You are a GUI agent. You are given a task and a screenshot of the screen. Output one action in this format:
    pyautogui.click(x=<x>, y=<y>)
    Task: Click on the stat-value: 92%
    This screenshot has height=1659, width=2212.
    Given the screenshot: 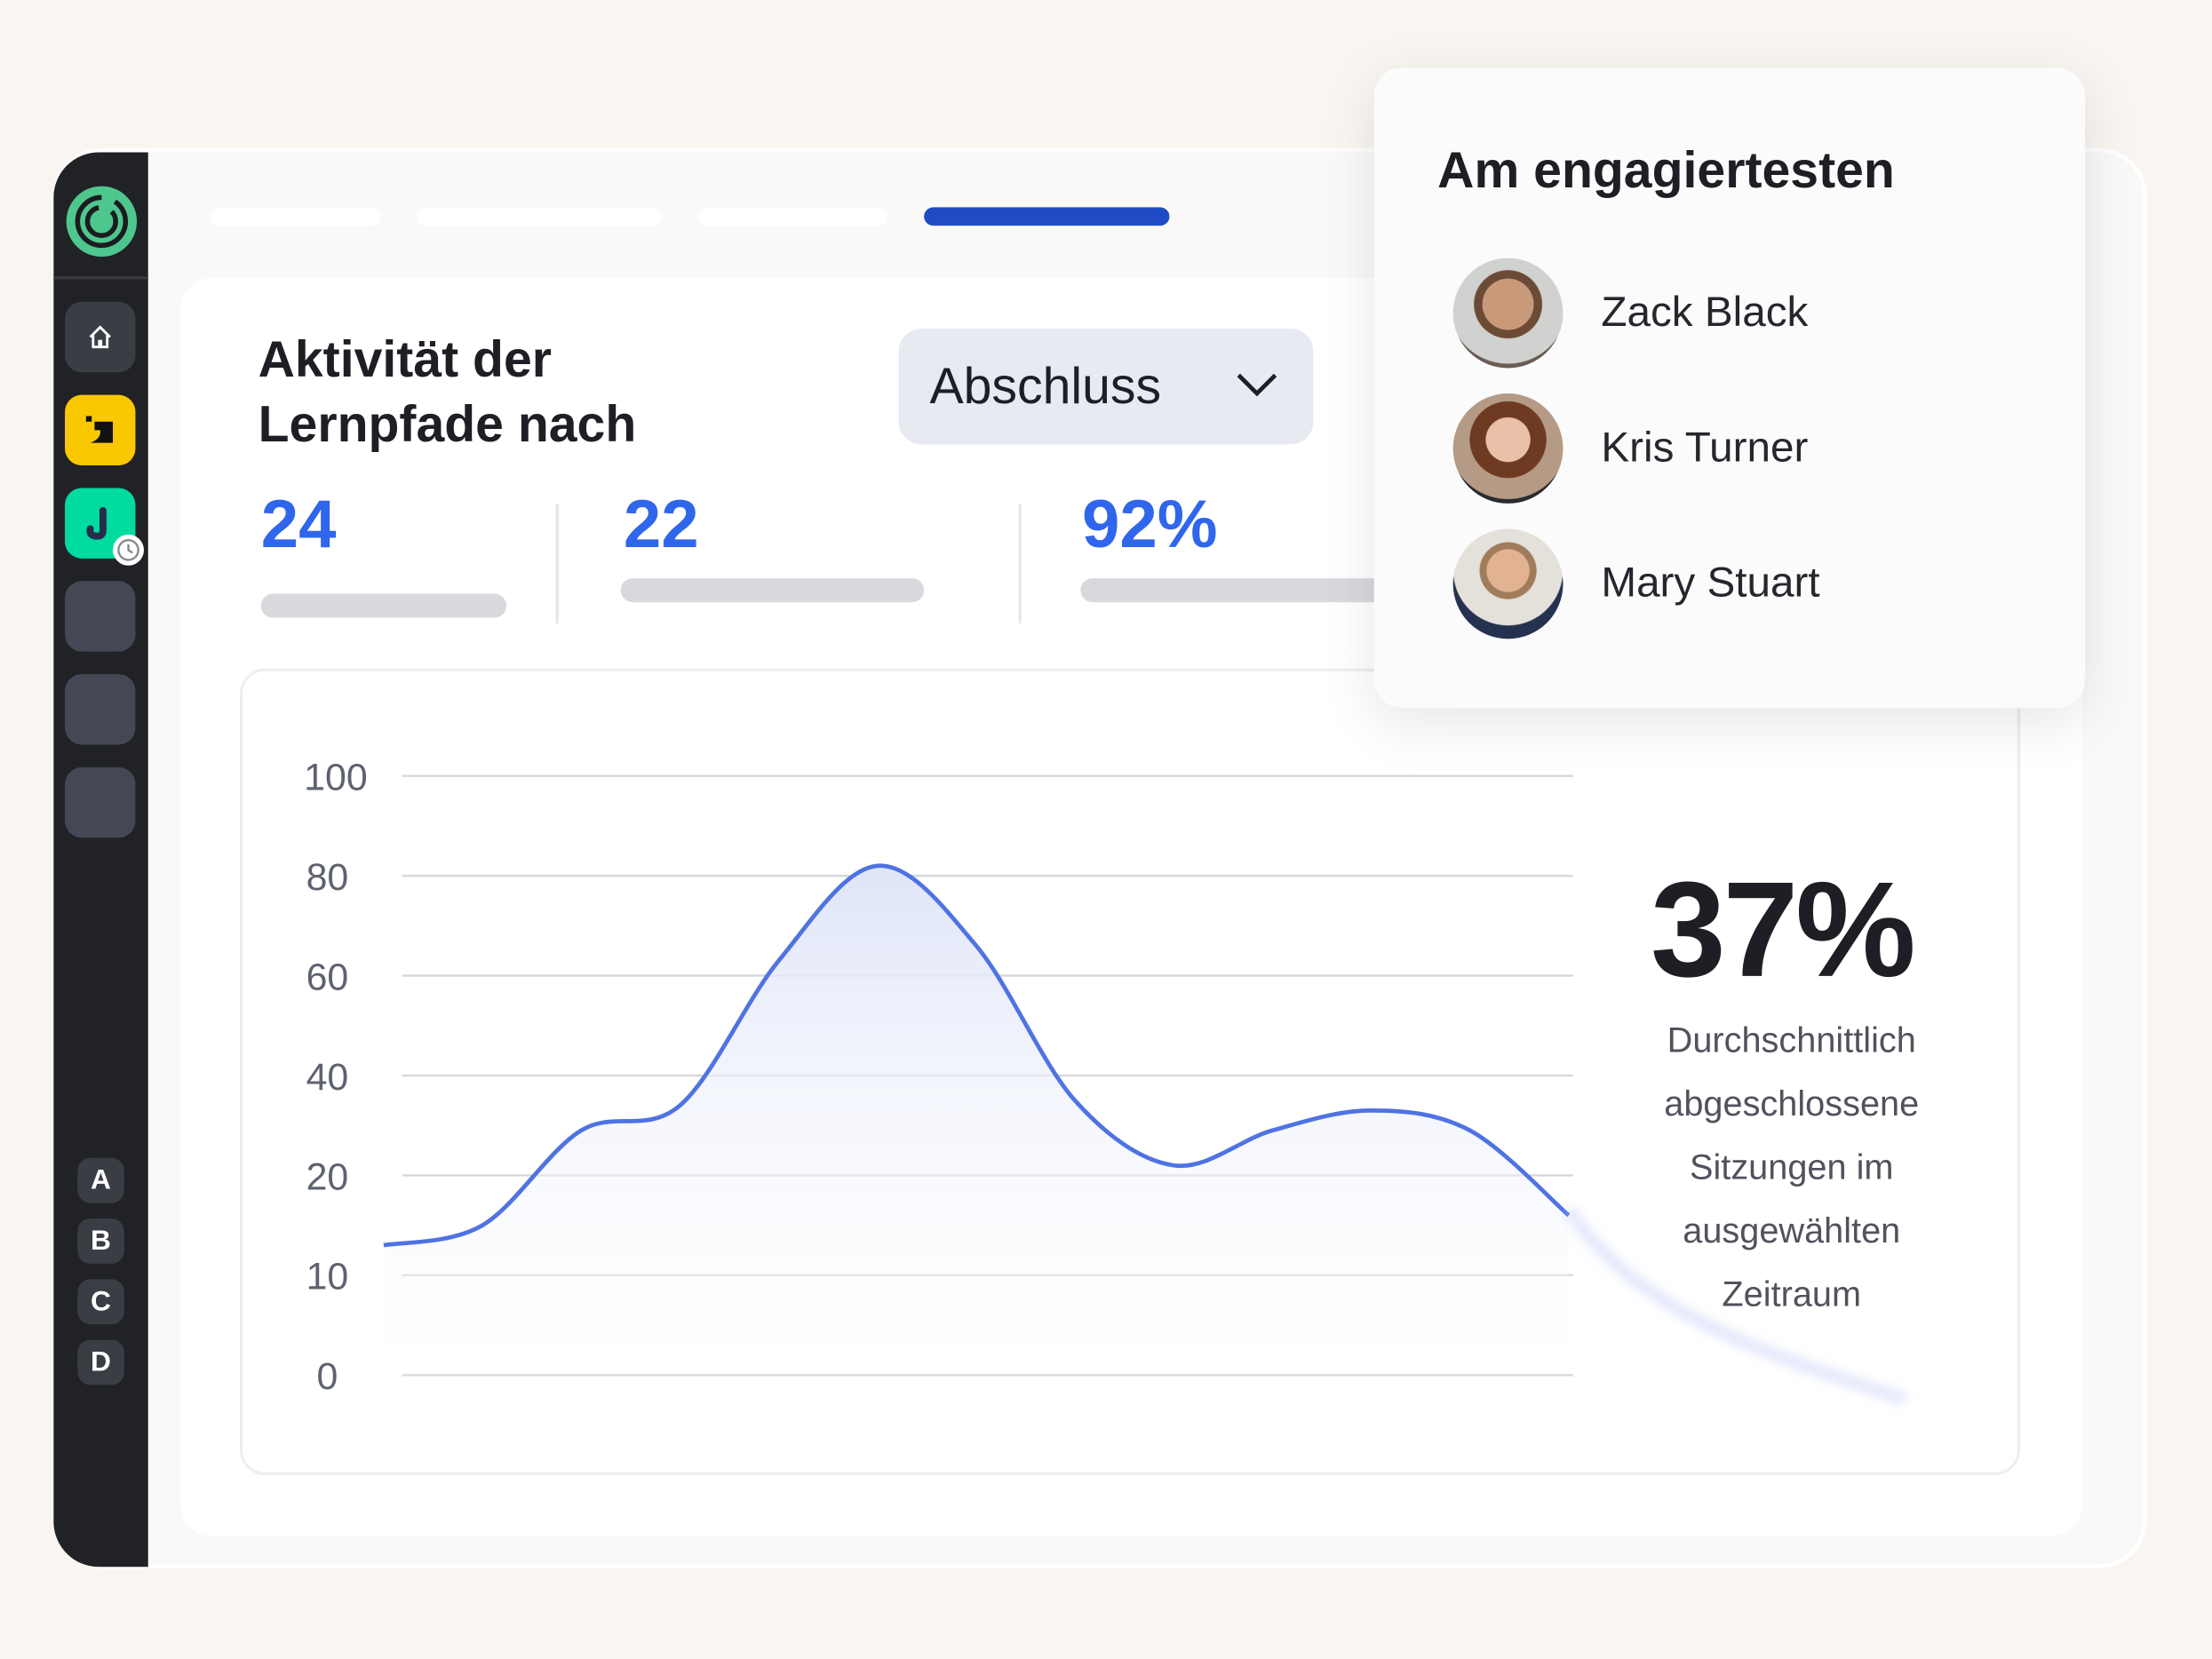 What is the action you would take?
    pyautogui.click(x=1149, y=525)
    